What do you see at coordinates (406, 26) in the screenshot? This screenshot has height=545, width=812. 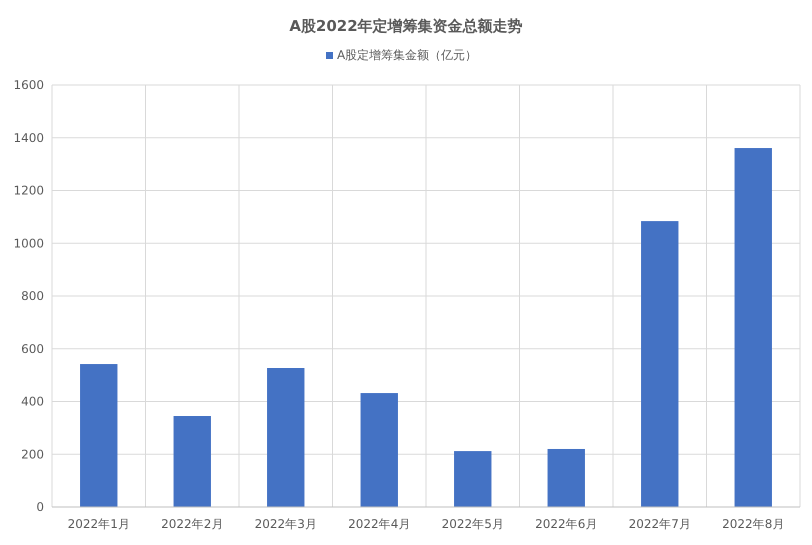 I see `chart-title: A股2022年定增筹集资金总额走势` at bounding box center [406, 26].